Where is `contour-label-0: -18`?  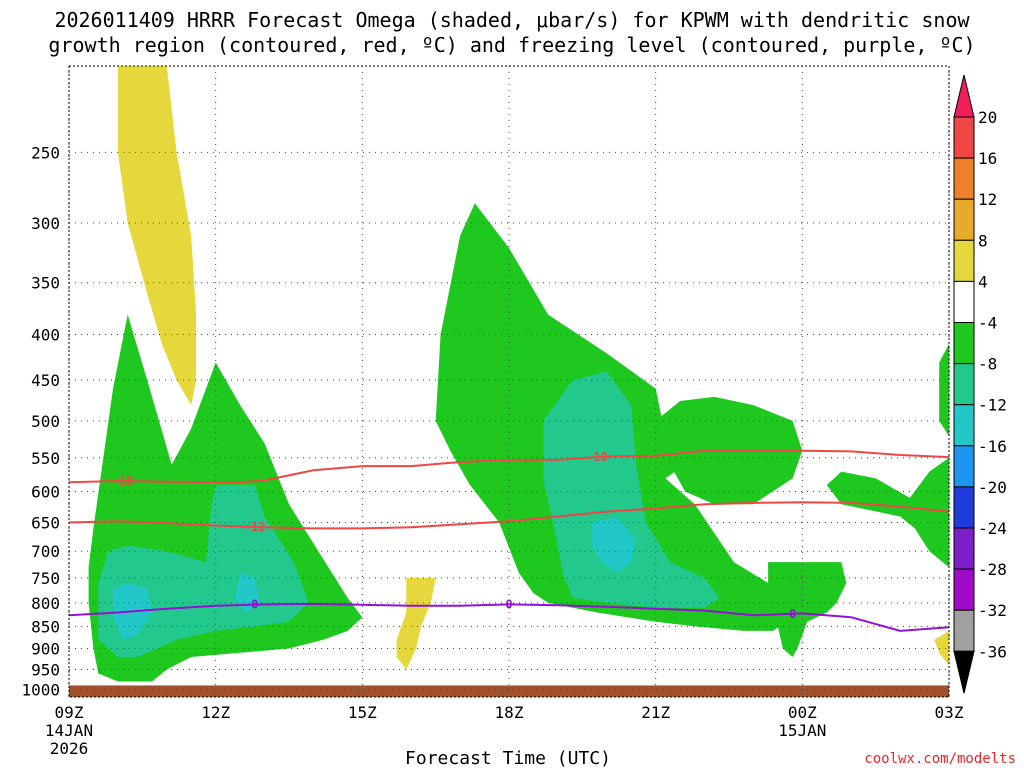
contour-label-0: -18 is located at coordinates (123, 481).